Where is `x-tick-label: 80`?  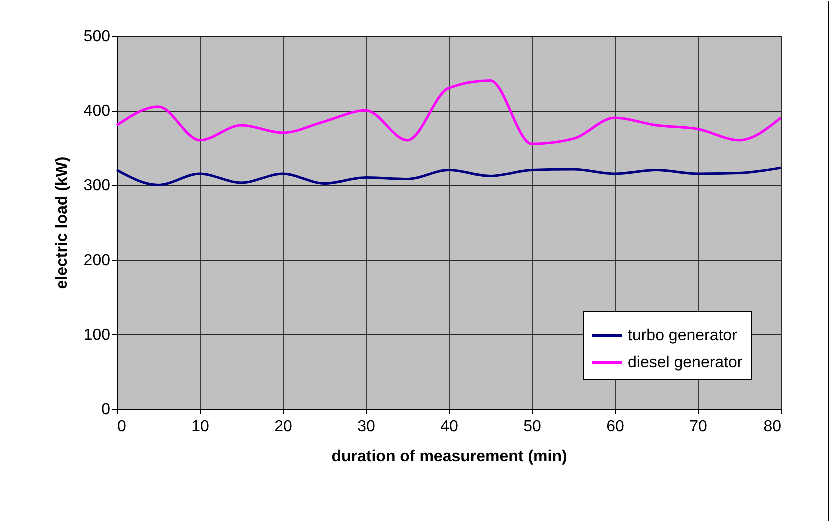
x-tick-label: 80 is located at coordinates (773, 427).